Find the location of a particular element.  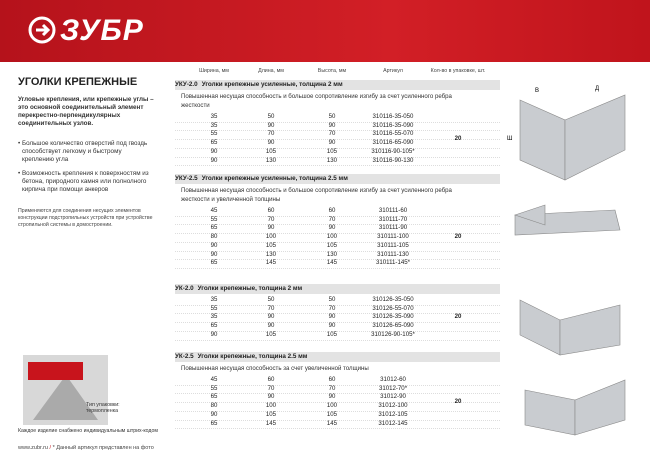

cell: 310116-90-130 is located at coordinates (393, 160).